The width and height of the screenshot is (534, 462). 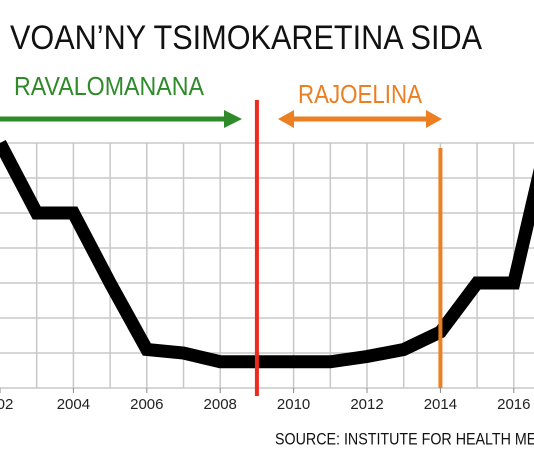 What do you see at coordinates (109, 86) in the screenshot?
I see `era-label: RAVALOMANANA` at bounding box center [109, 86].